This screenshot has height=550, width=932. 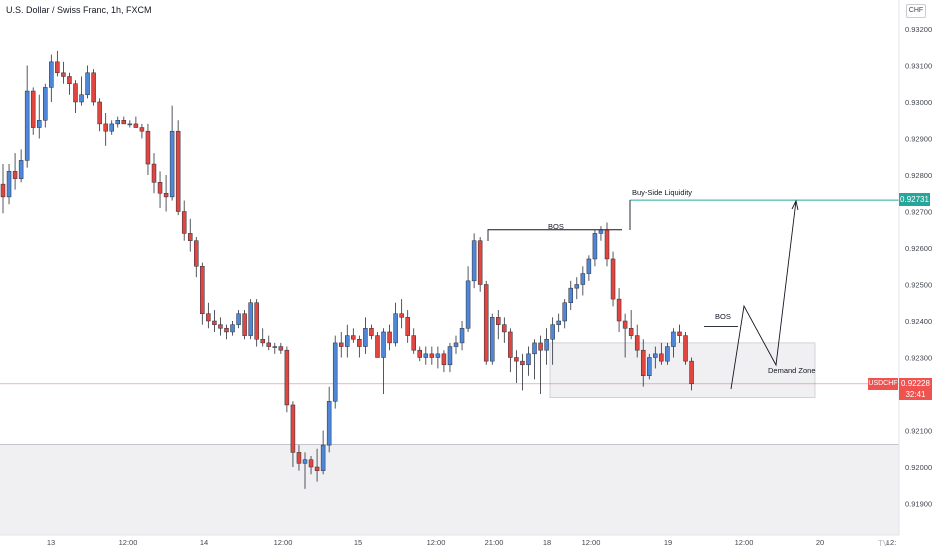 What do you see at coordinates (918, 321) in the screenshot?
I see `price-tick-label: 0.92400` at bounding box center [918, 321].